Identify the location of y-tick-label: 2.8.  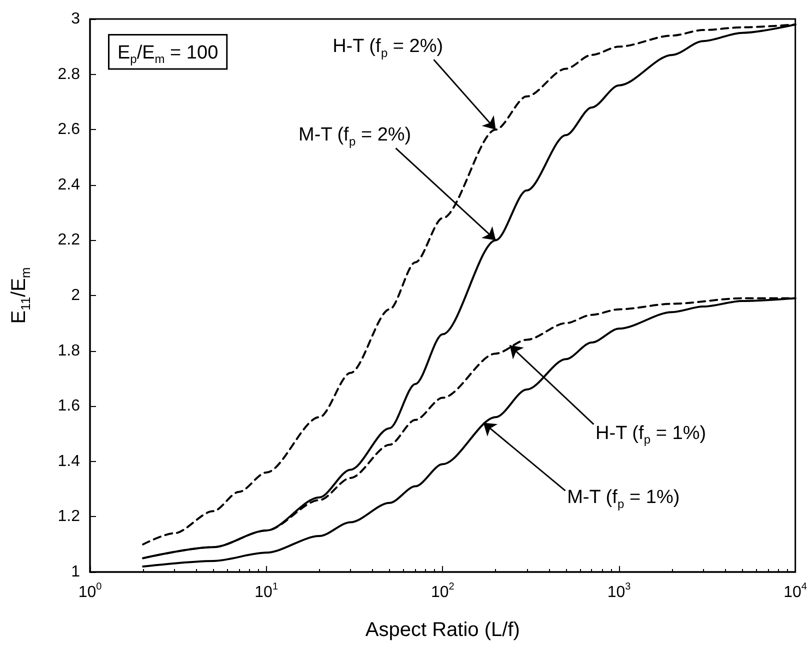
(69, 74).